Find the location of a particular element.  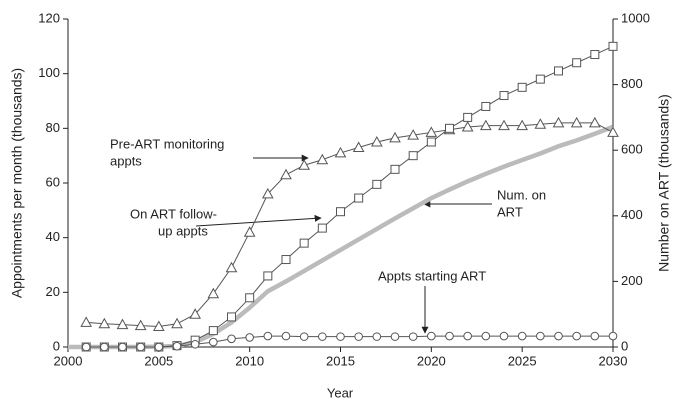

x-axis-label: Year is located at coordinates (340, 392).